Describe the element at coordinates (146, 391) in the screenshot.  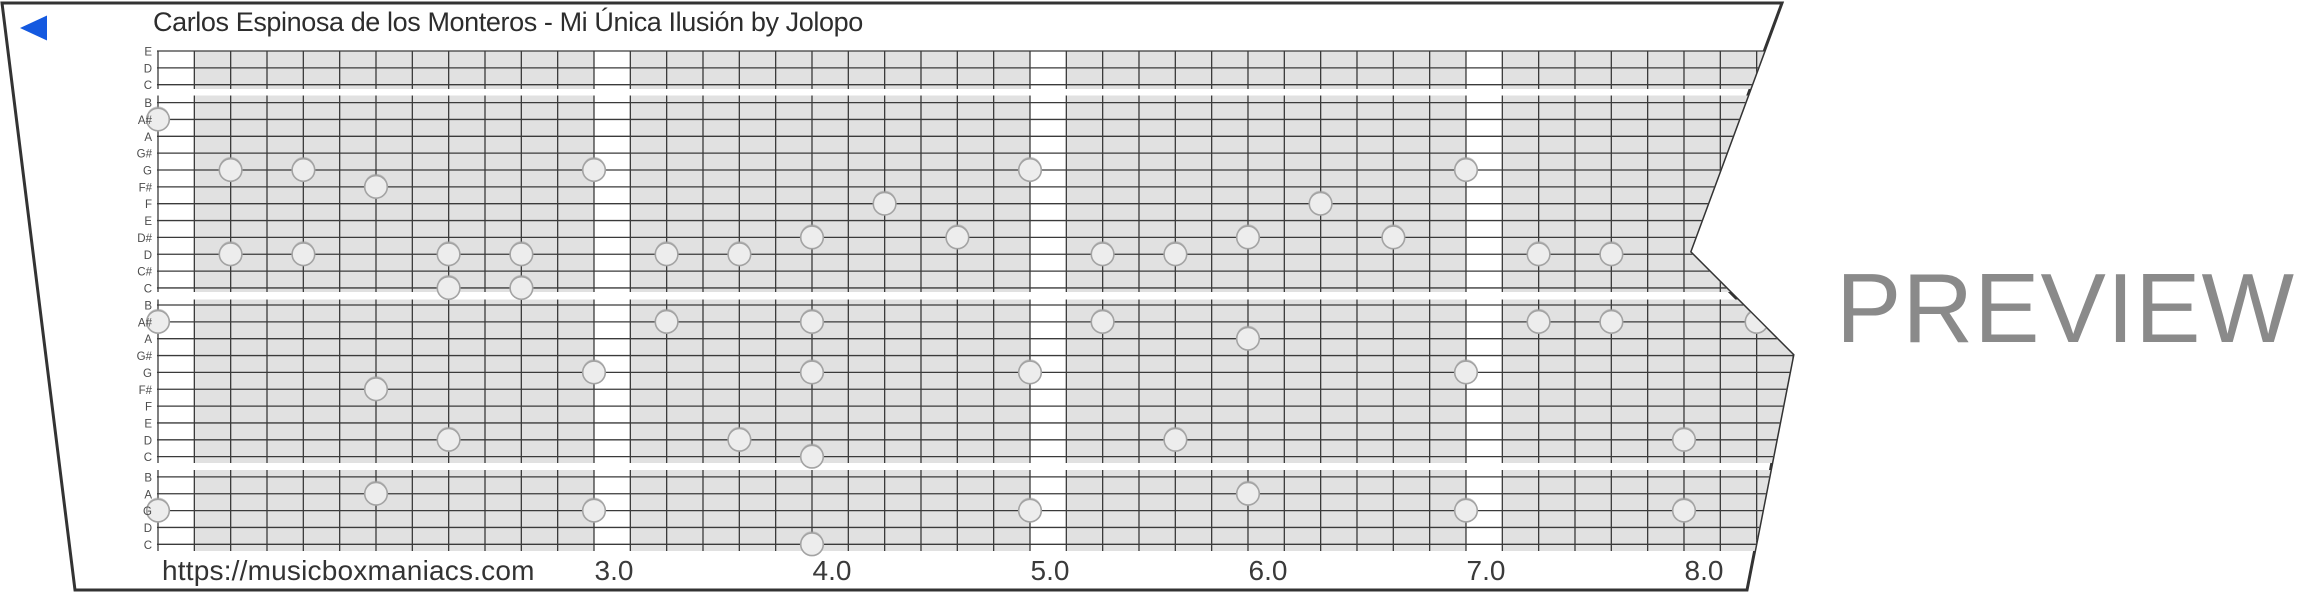
I see `note-row-label: F#` at that location.